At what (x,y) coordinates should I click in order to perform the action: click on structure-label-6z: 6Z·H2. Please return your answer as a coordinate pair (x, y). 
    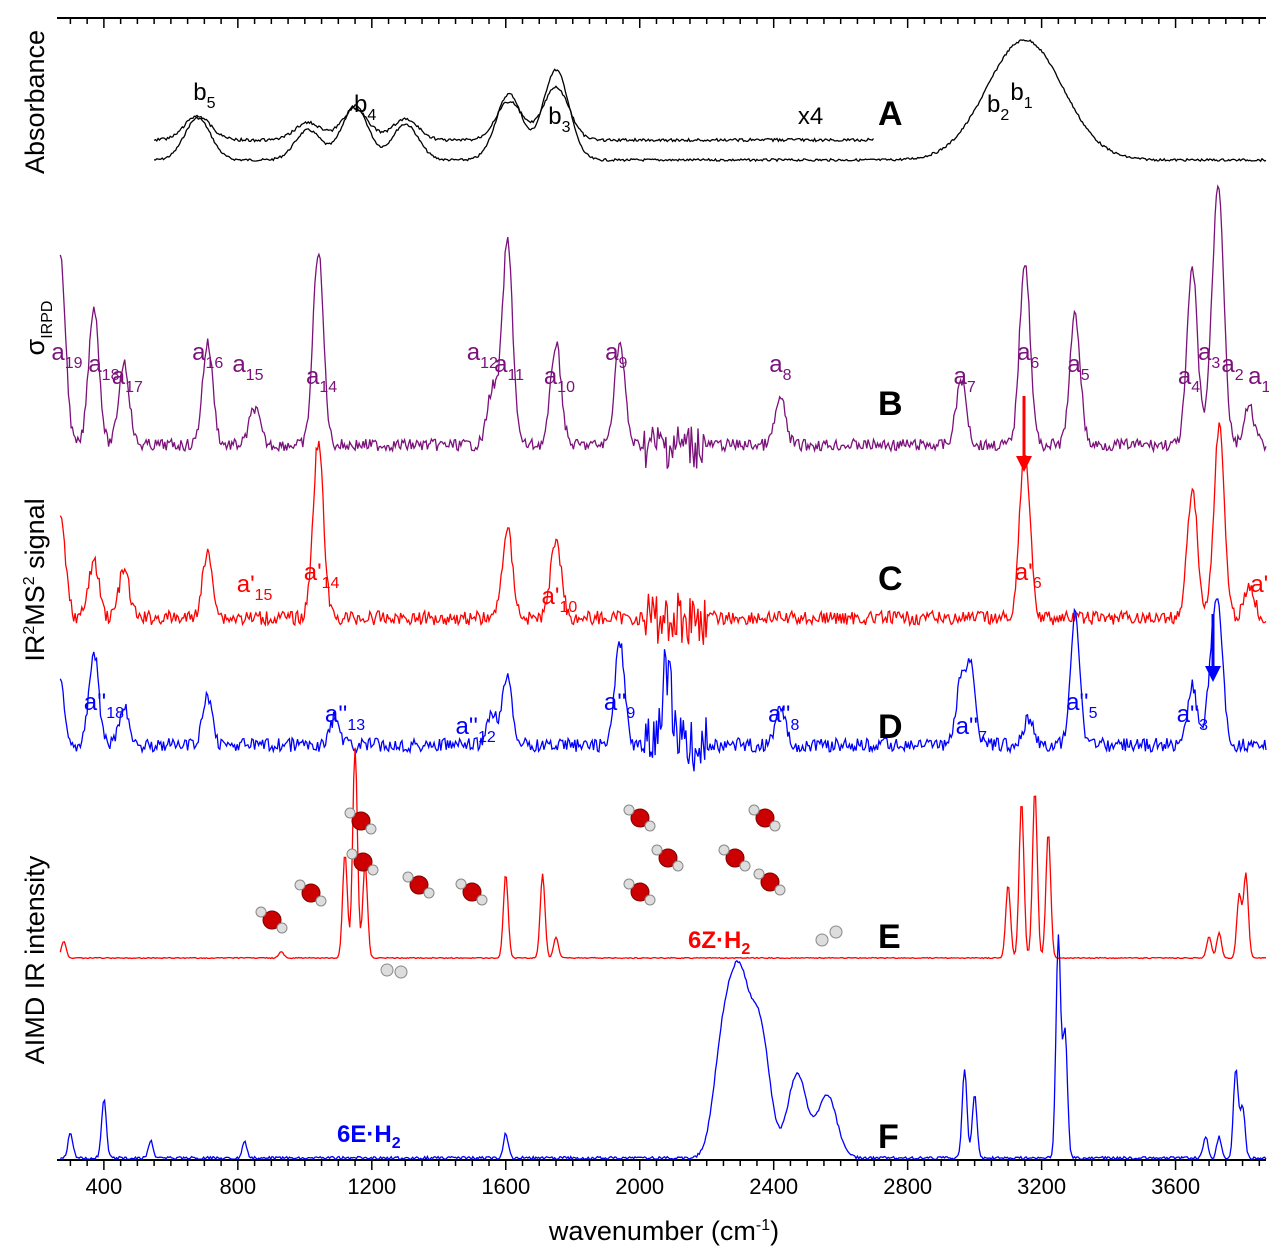
    Looking at the image, I should click on (719, 942).